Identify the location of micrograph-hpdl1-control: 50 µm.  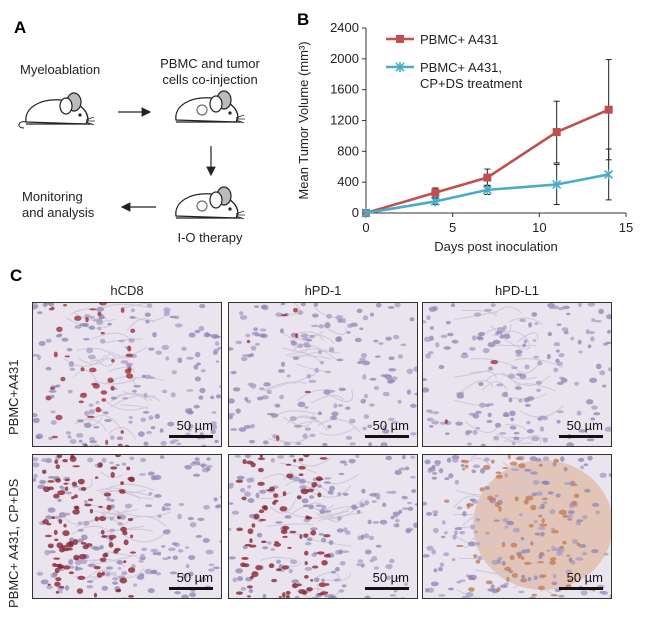
(517, 374).